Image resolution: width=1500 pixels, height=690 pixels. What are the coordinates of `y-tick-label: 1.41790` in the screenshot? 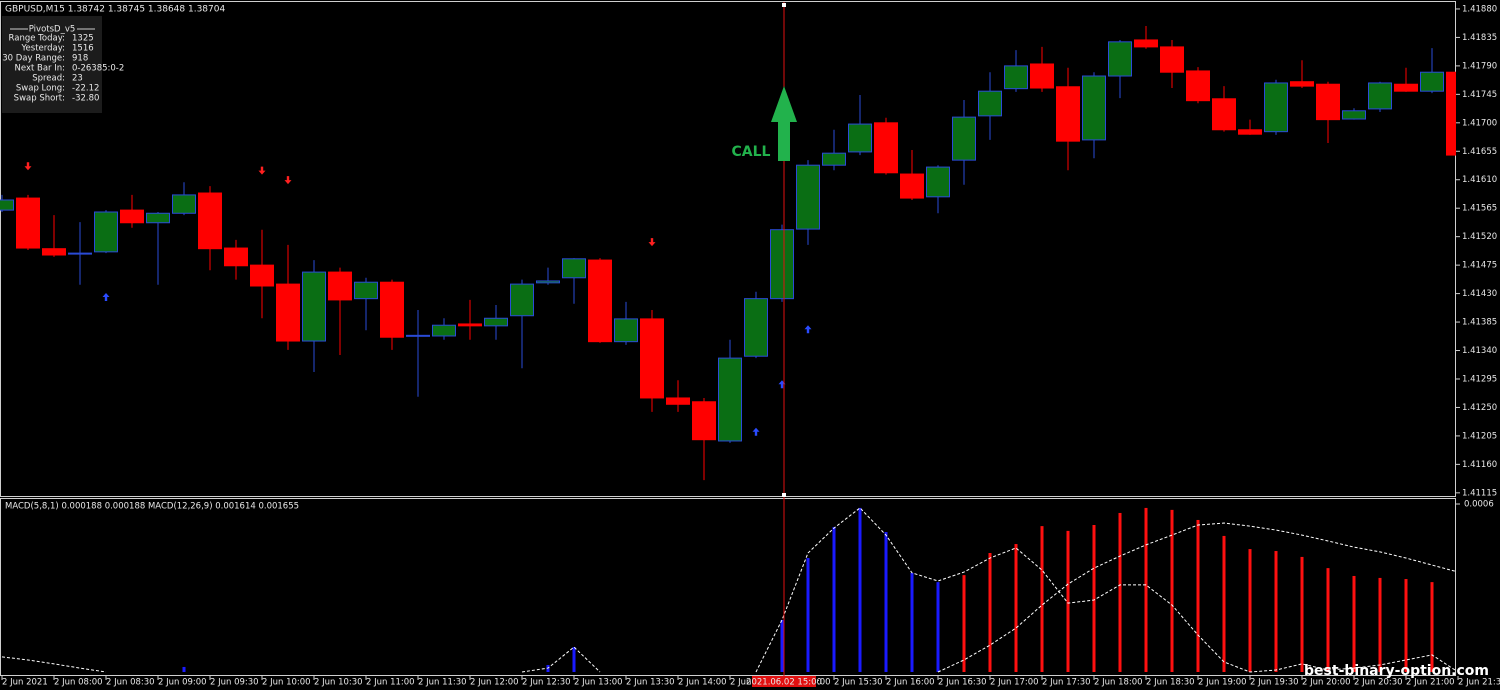 It's located at (1479, 66).